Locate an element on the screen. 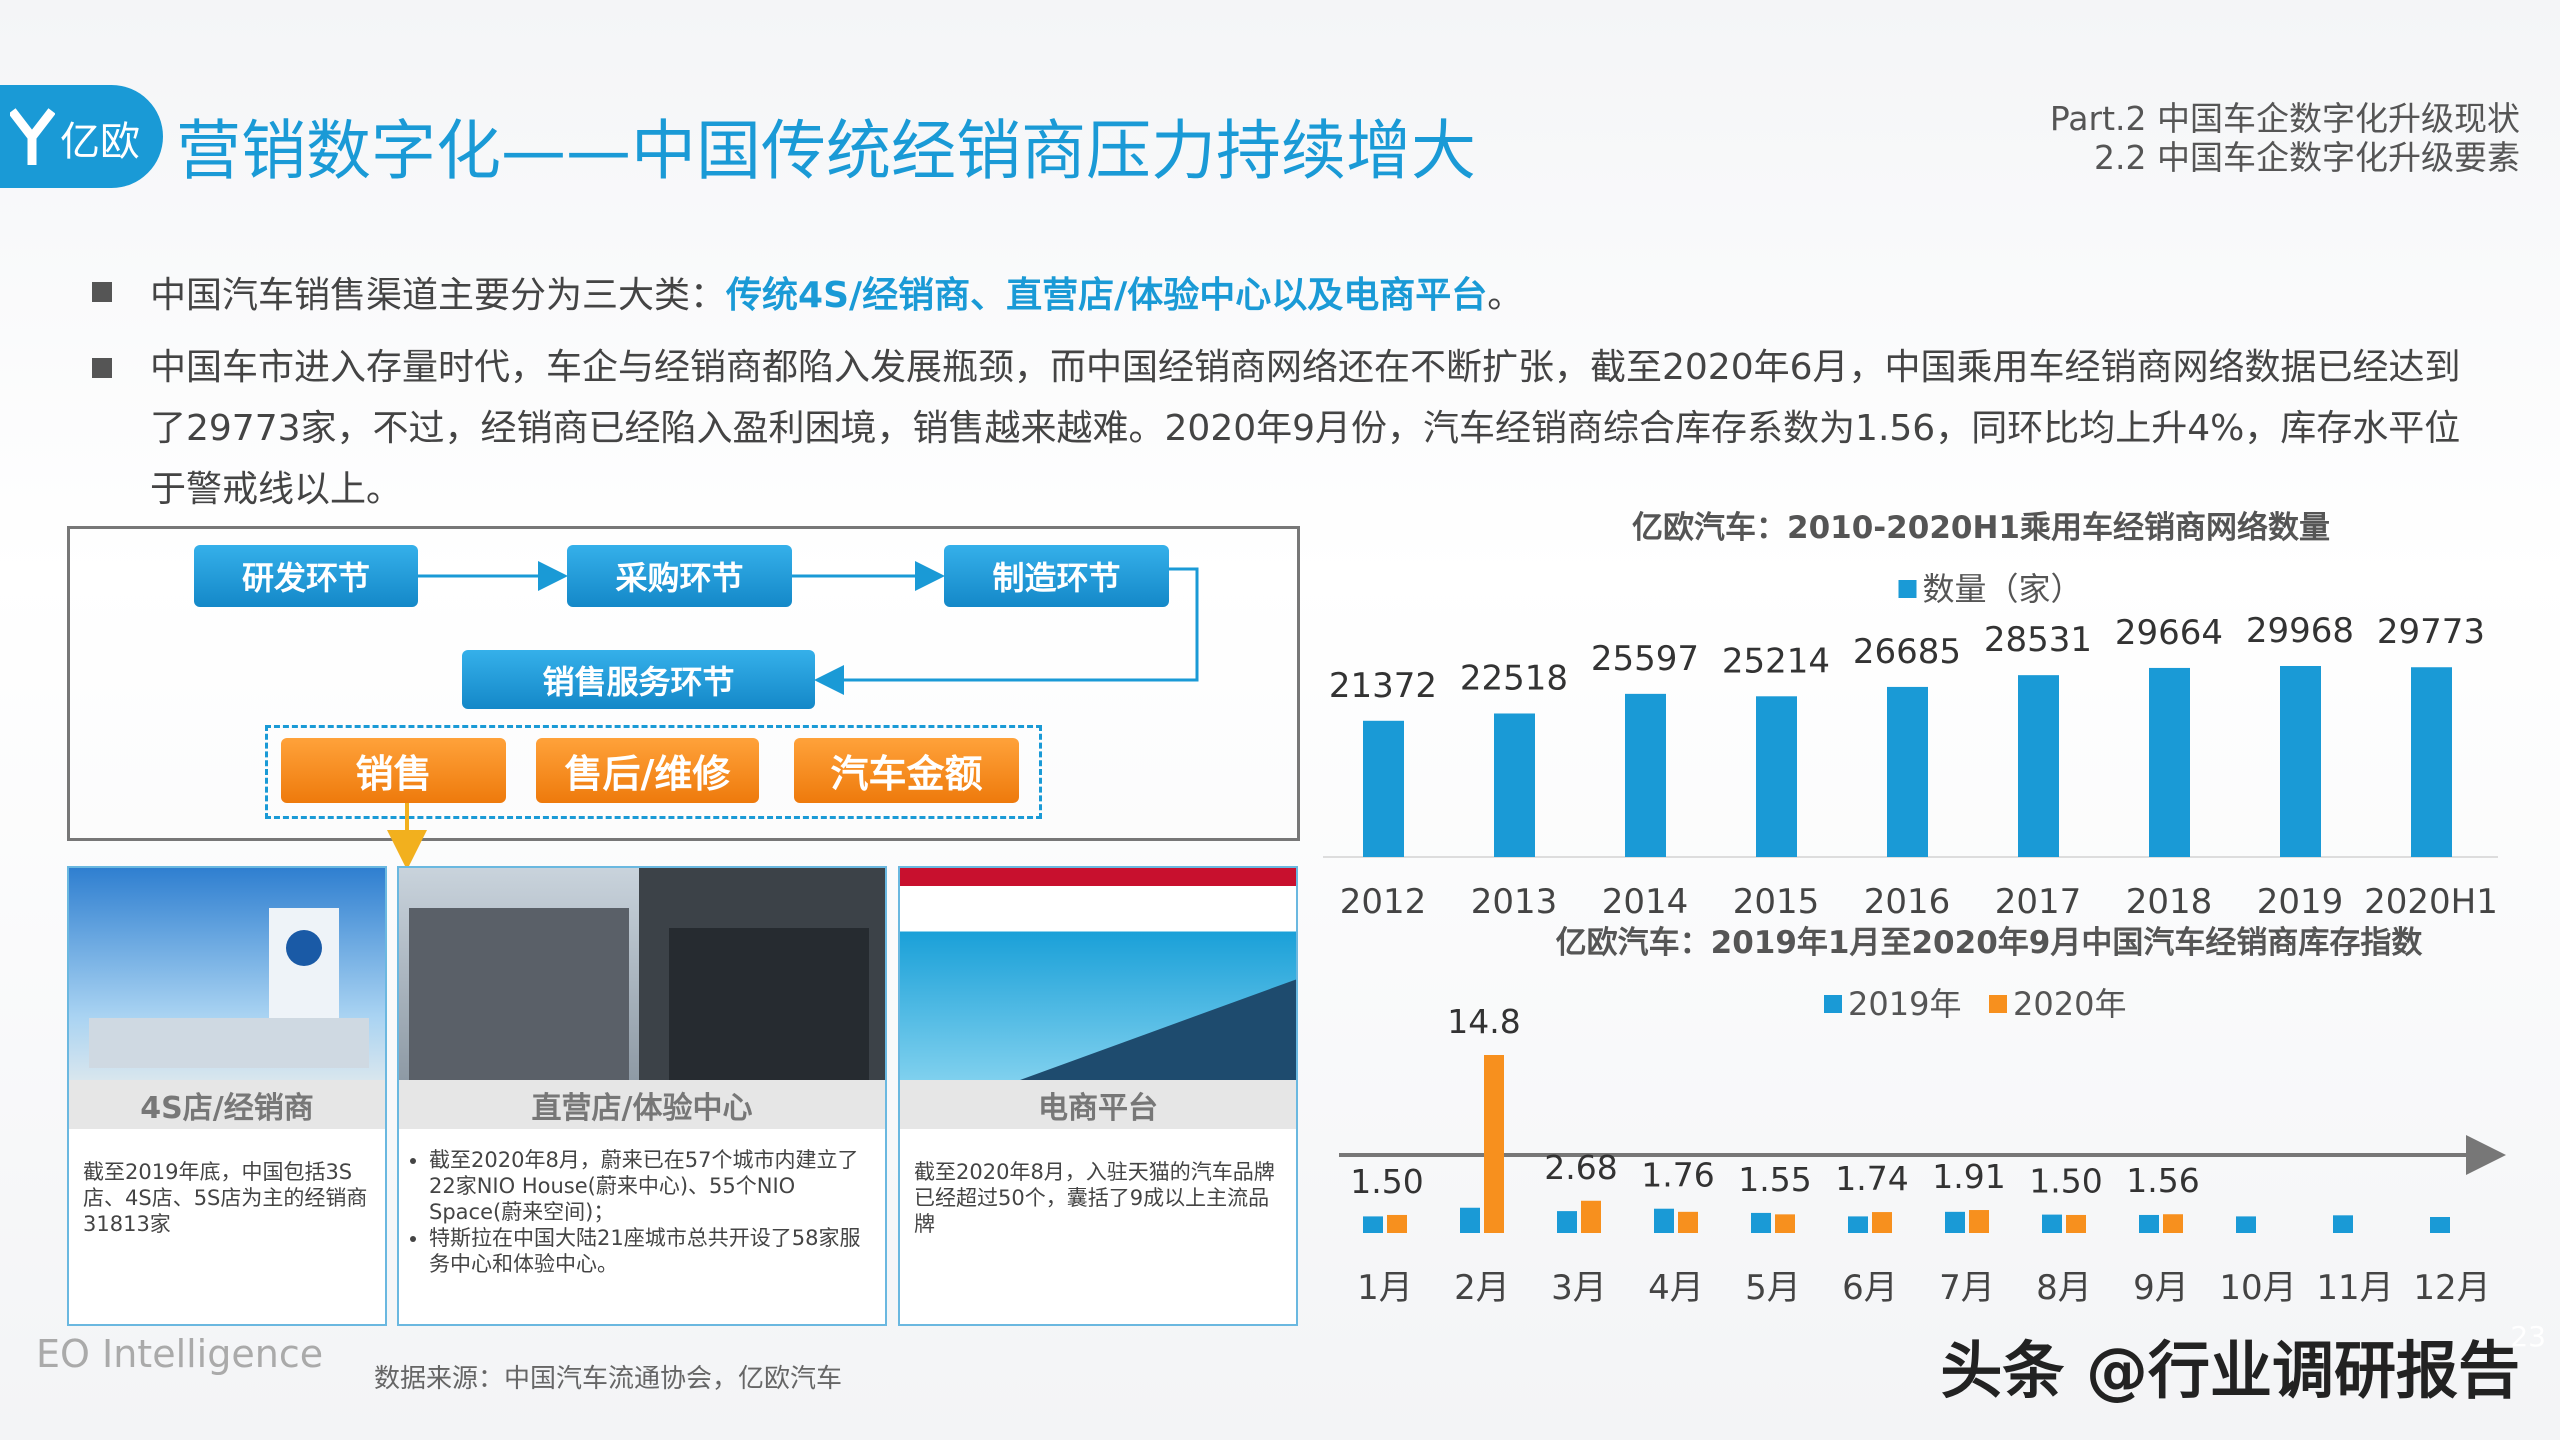  brand: EO Intelligence is located at coordinates (180, 1354).